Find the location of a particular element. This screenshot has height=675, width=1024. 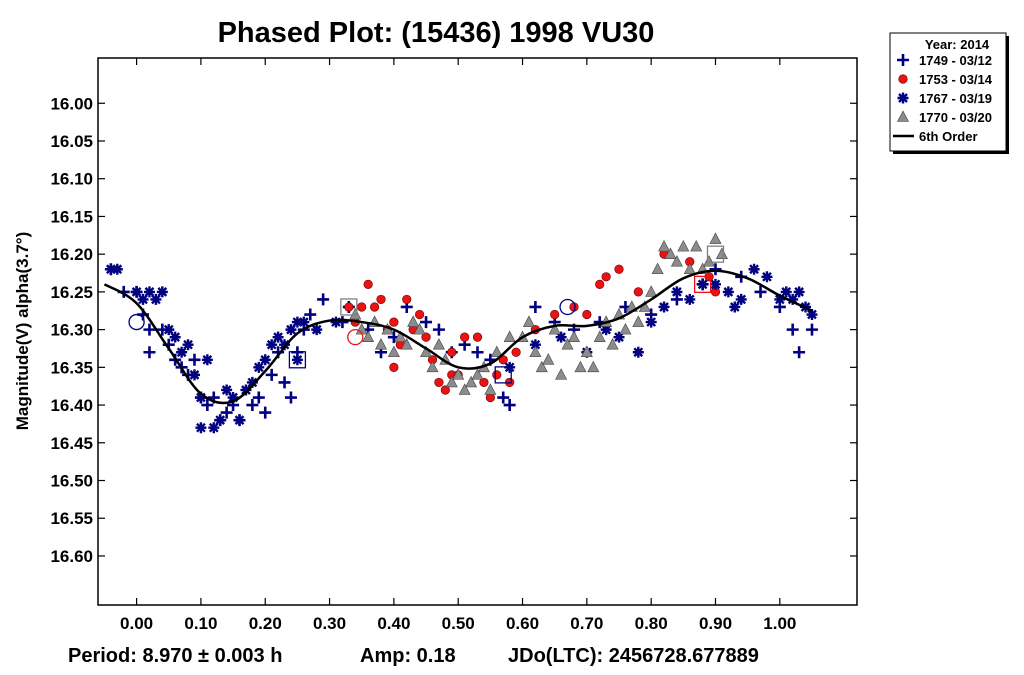

y-tick-label: 16.05 is located at coordinates (71, 141).